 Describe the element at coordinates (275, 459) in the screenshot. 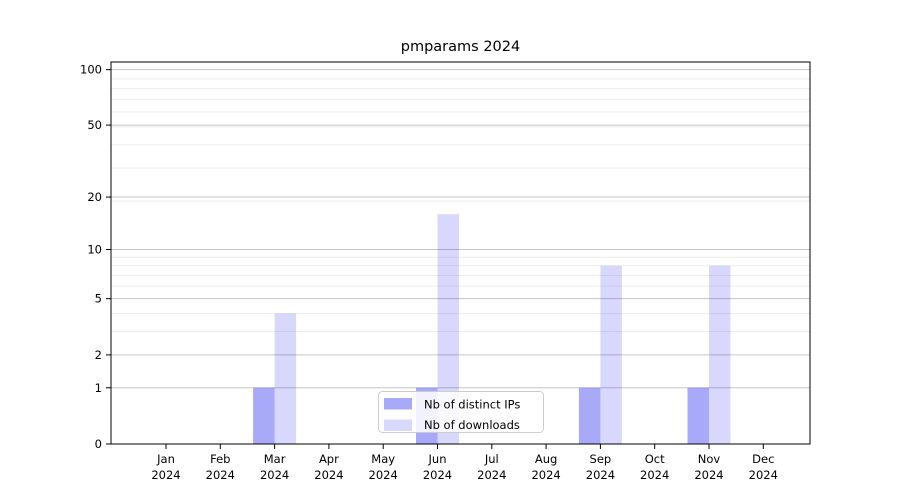

I see `x-tick-label-month: Mar` at that location.